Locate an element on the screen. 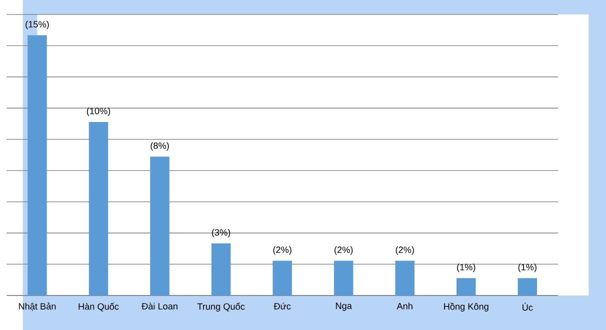 This screenshot has height=330, width=606. data-label: (3%) is located at coordinates (221, 233).